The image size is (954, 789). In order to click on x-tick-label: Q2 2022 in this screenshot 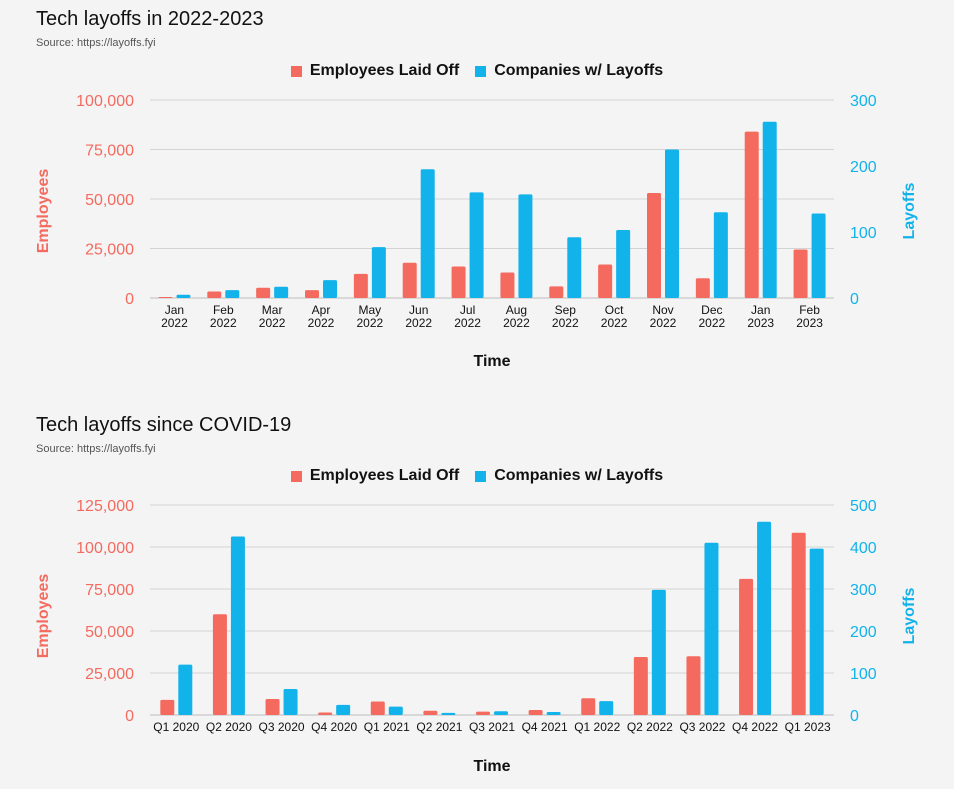, I will do `click(650, 727)`.